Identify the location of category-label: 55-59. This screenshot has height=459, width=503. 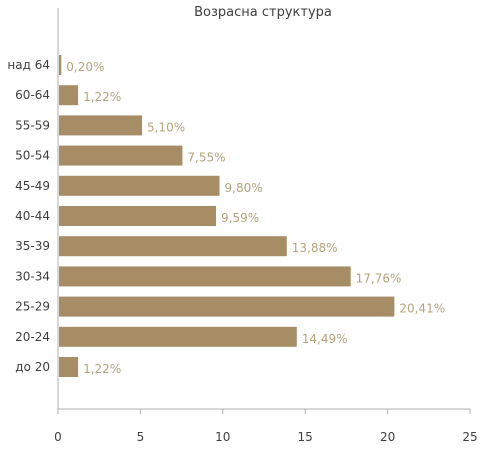
(32, 125).